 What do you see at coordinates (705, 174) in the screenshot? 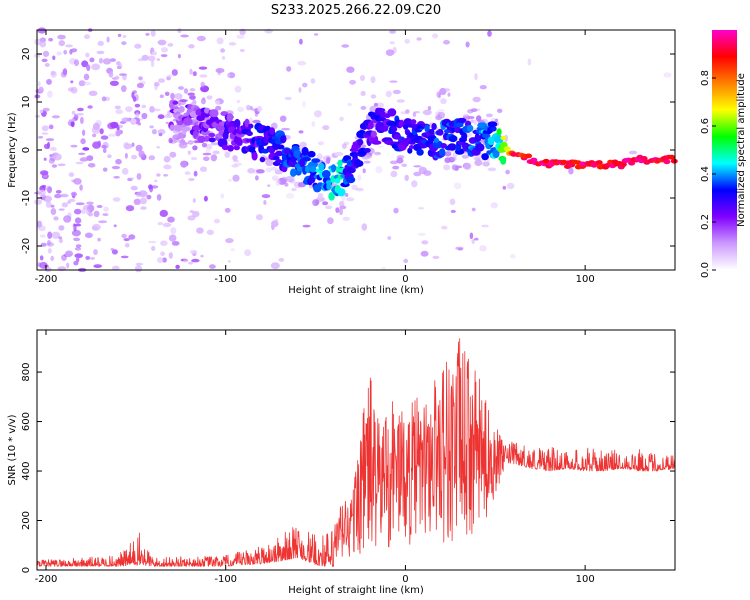
I see `colorbar-tick-label: 0.4` at bounding box center [705, 174].